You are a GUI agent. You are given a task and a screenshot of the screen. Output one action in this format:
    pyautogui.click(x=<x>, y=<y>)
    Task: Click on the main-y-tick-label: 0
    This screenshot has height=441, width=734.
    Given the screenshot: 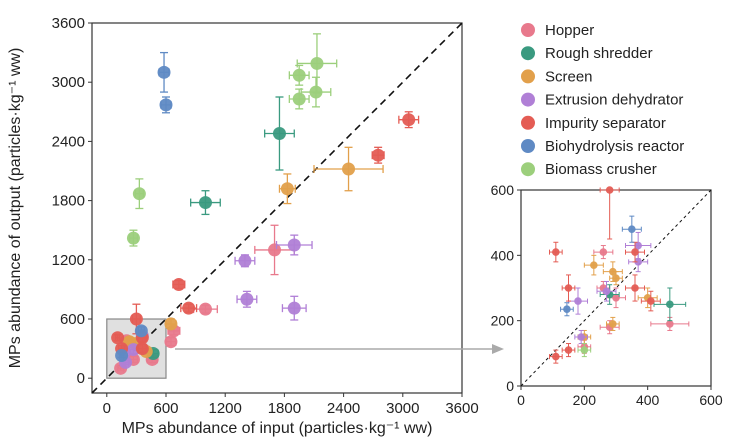 What is the action you would take?
    pyautogui.click(x=81, y=378)
    